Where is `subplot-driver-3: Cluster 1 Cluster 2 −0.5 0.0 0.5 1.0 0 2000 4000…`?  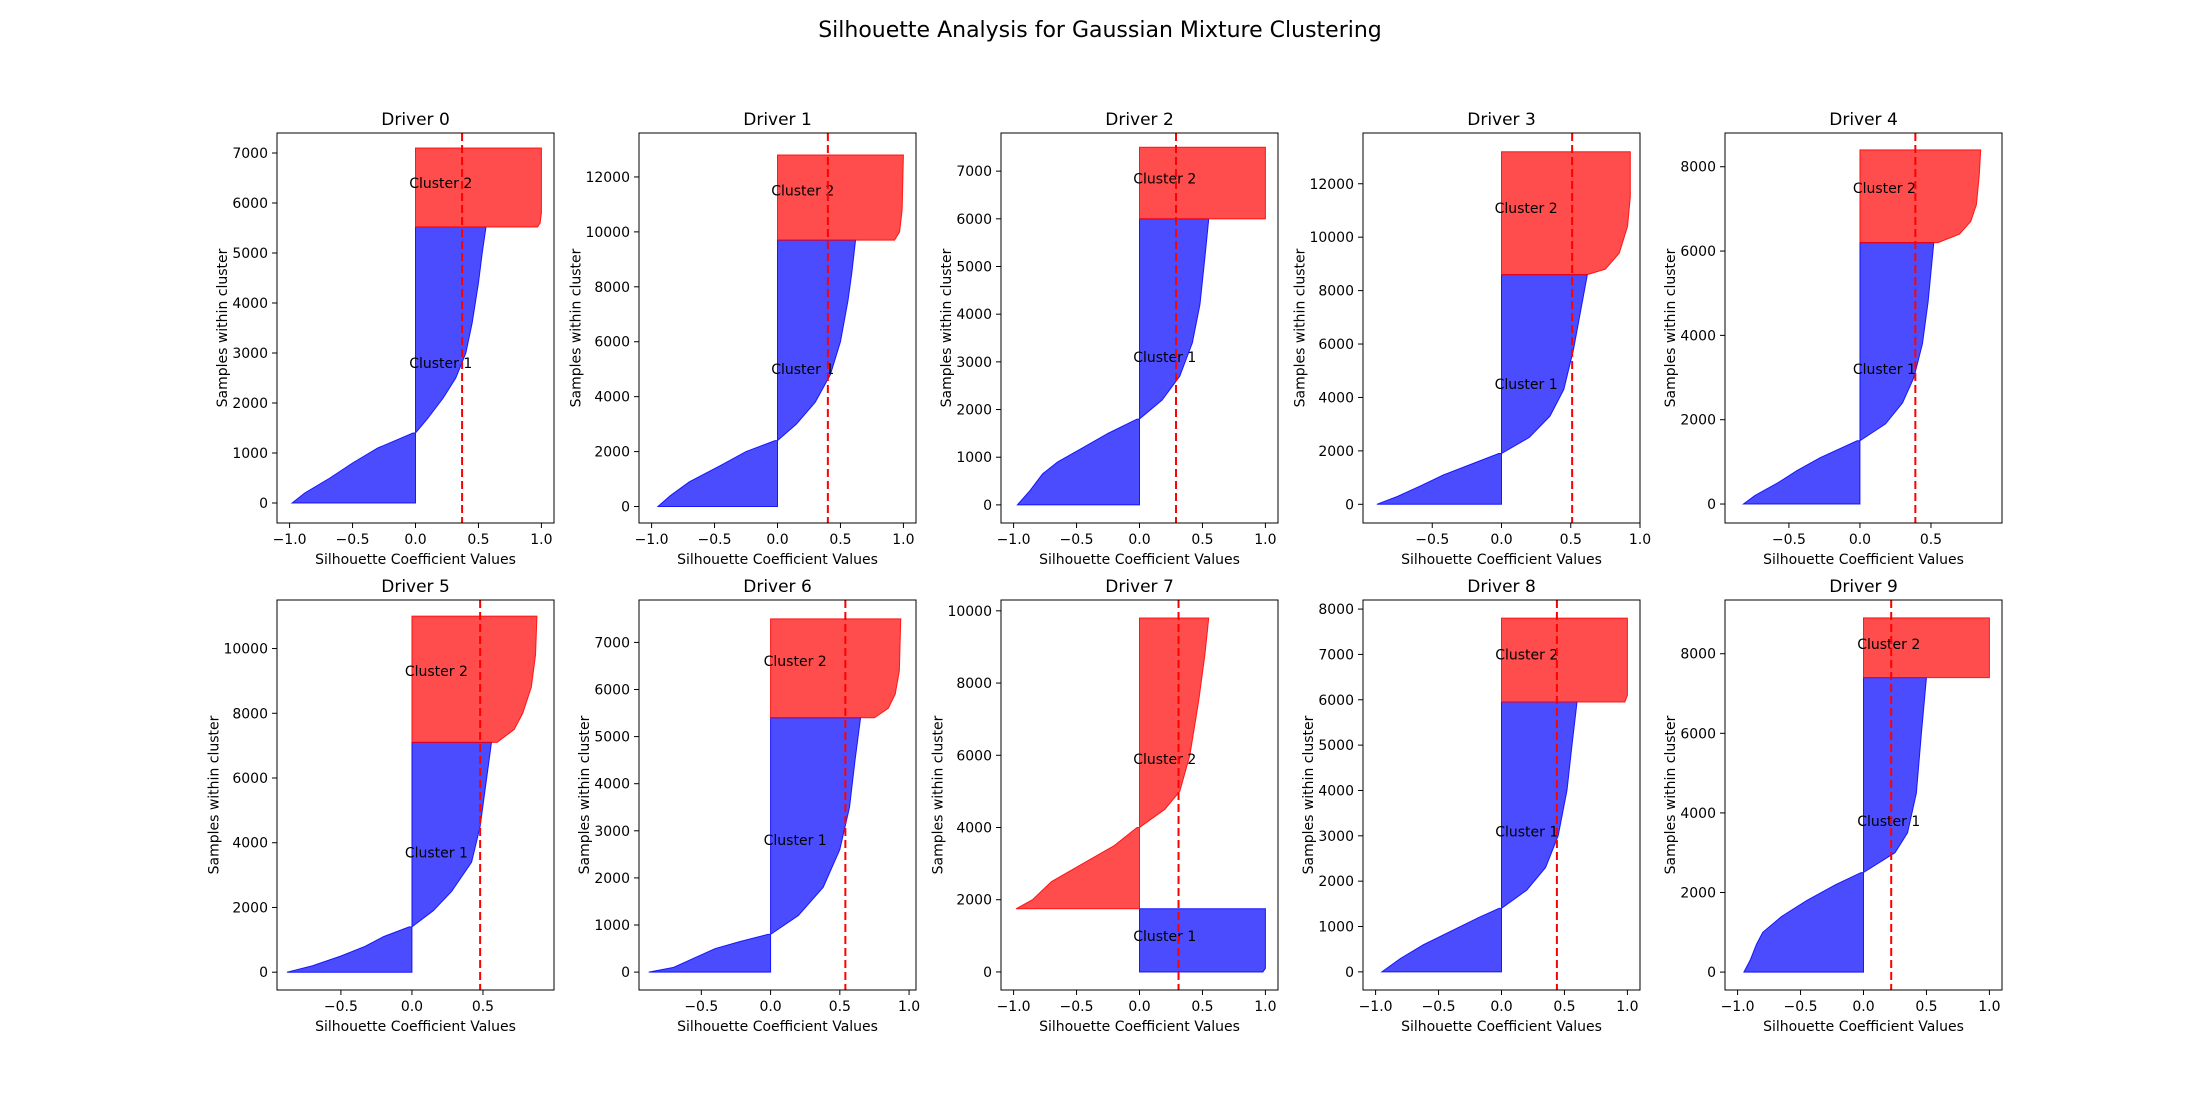 subplot-driver-3: Cluster 1 Cluster 2 −0.5 0.0 0.5 1.0 0 2000 4000… is located at coordinates (1472, 339).